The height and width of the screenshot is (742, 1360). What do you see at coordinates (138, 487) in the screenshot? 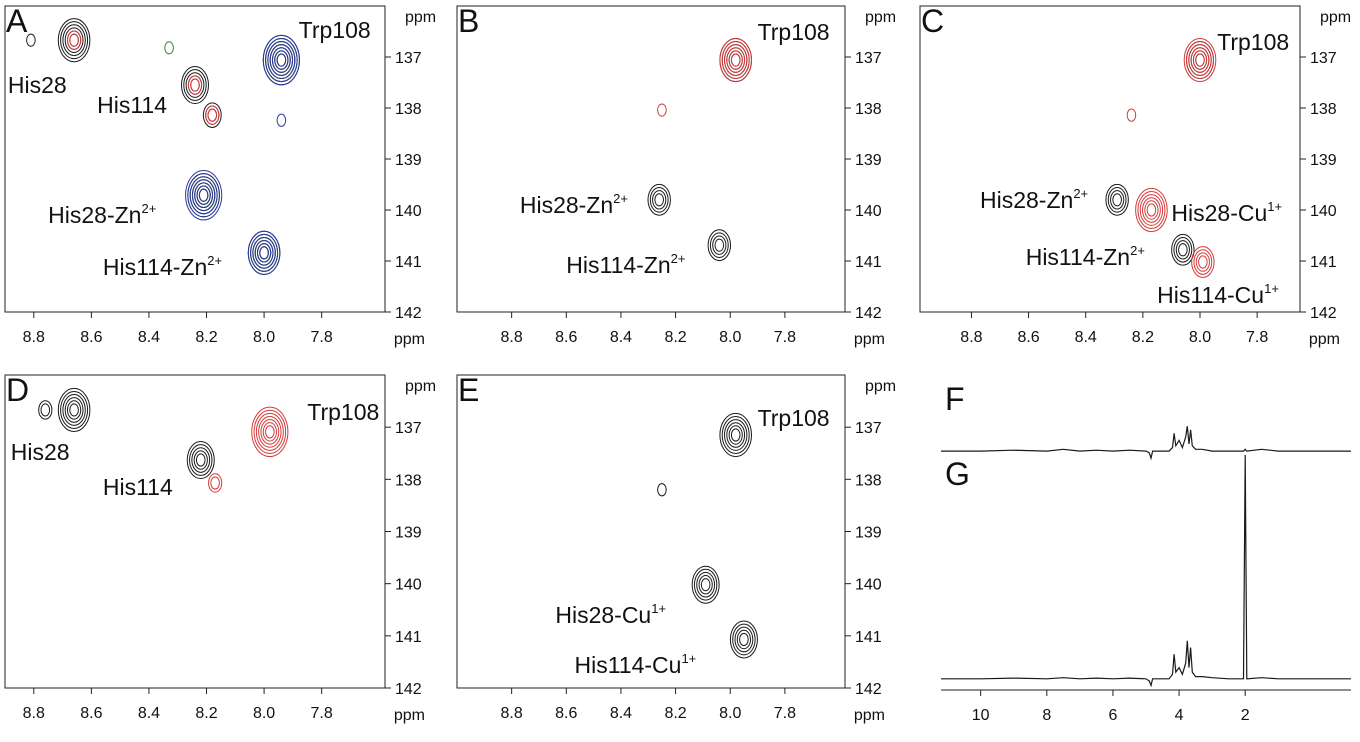
I see `peak-label-text: His114` at bounding box center [138, 487].